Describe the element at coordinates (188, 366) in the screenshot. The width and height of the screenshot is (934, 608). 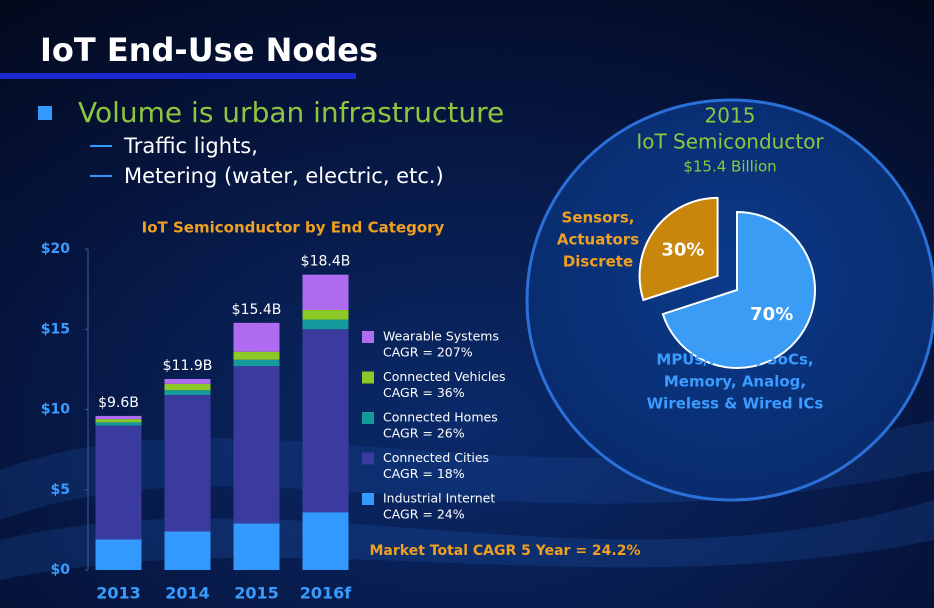
I see `total-label: $11.9B` at that location.